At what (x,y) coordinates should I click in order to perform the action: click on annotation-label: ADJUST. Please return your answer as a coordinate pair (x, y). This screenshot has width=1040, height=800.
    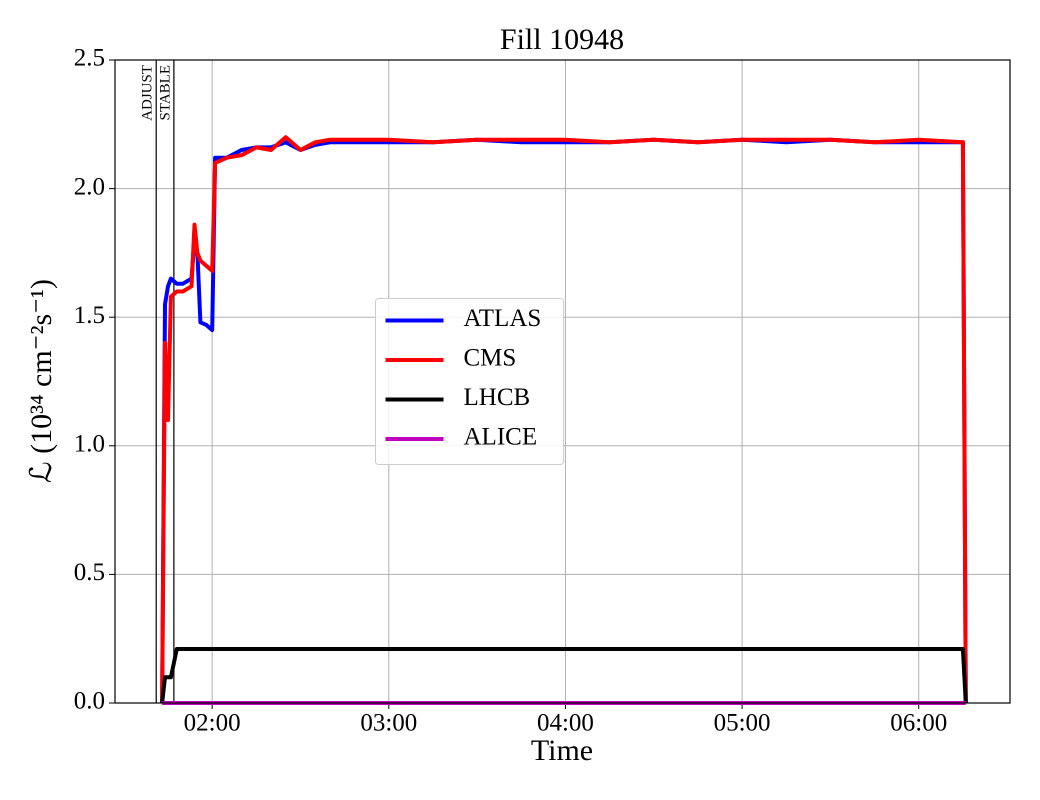
    Looking at the image, I should click on (148, 93).